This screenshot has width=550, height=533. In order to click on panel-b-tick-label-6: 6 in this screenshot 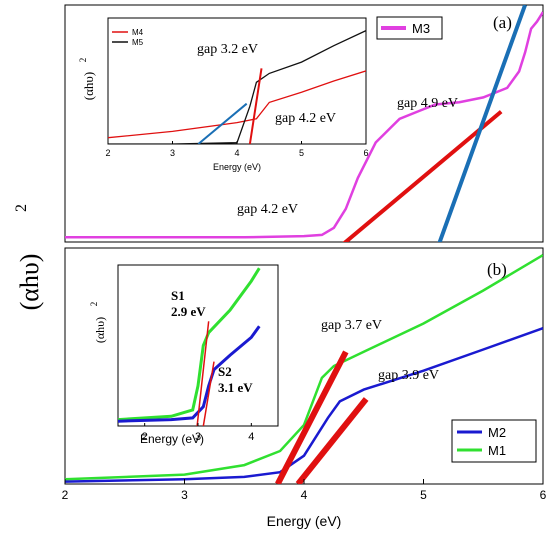, I will do `click(543, 495)`.